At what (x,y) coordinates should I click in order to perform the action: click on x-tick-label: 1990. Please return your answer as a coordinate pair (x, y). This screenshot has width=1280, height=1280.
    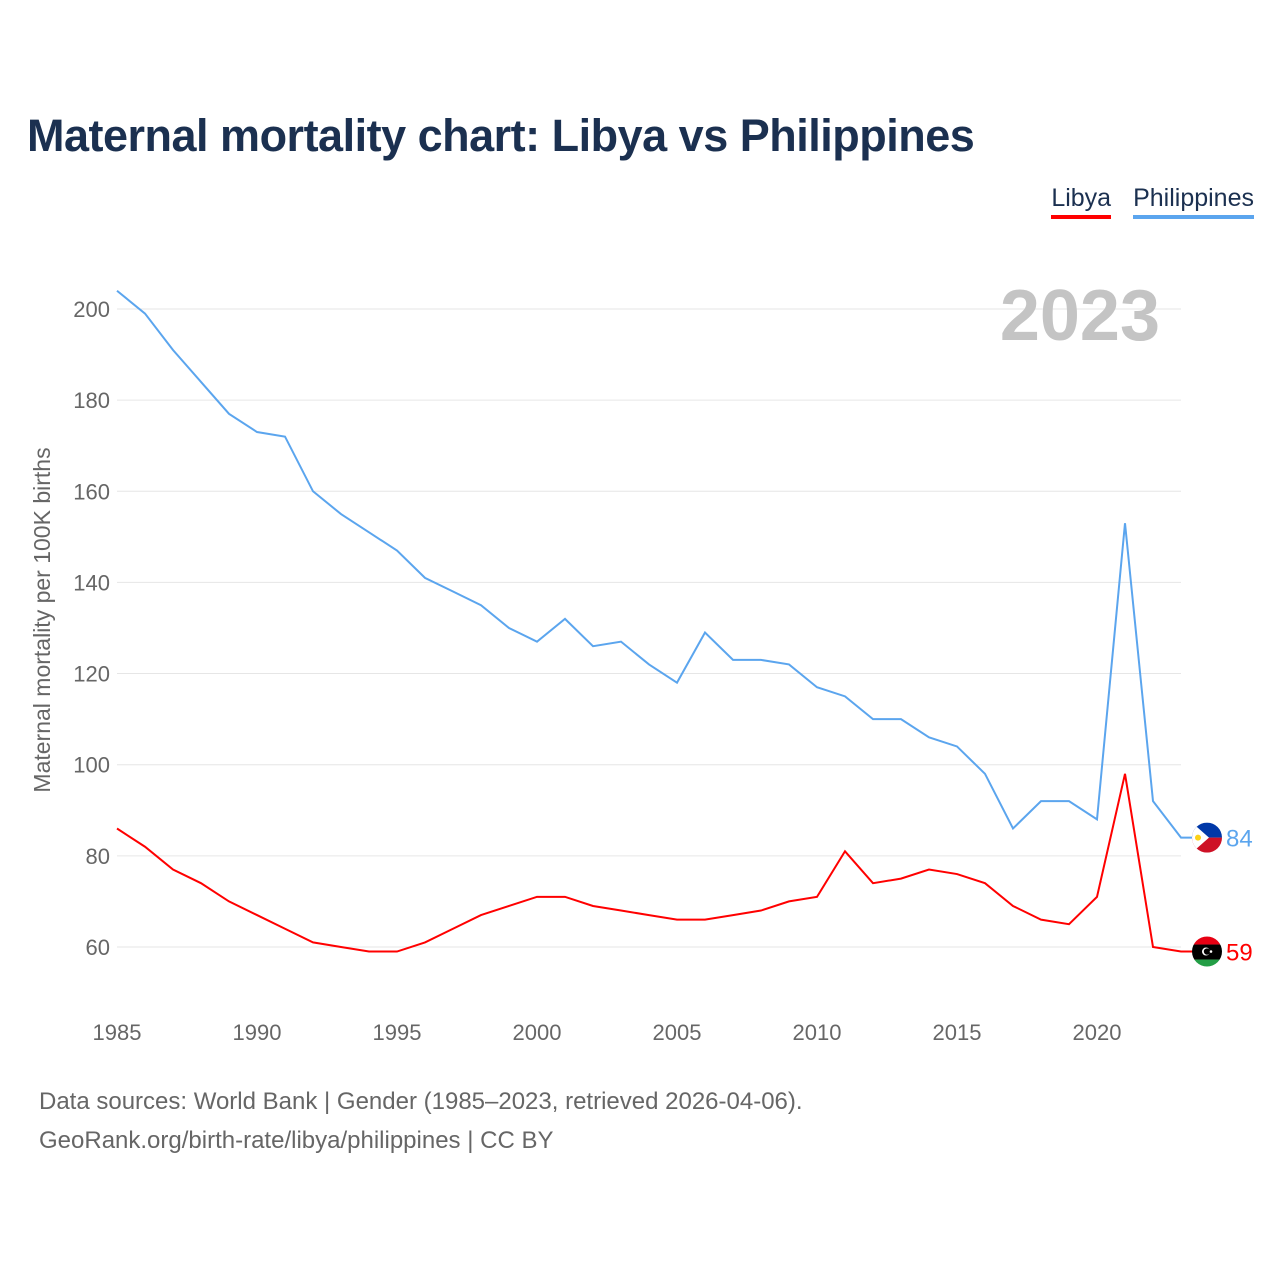
    Looking at the image, I should click on (257, 1032).